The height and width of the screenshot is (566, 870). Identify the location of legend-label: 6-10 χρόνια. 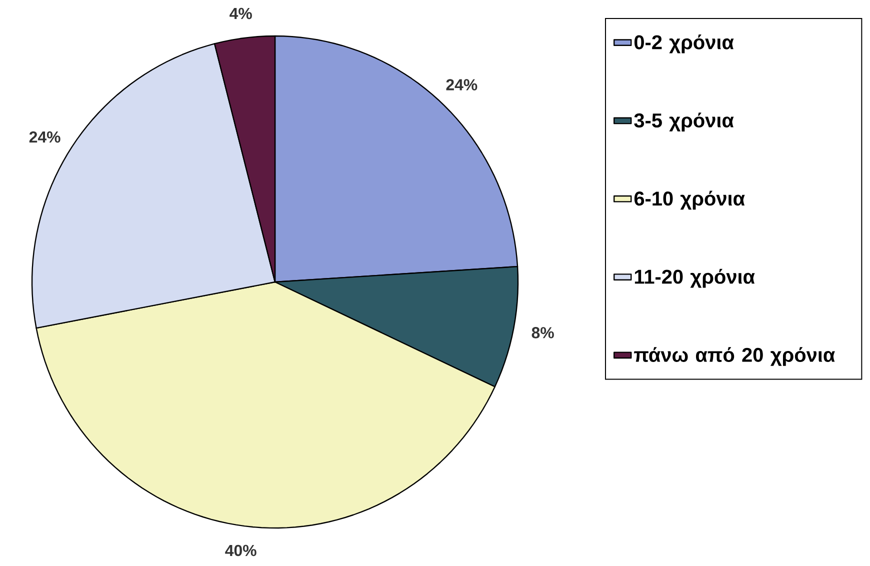
(689, 200).